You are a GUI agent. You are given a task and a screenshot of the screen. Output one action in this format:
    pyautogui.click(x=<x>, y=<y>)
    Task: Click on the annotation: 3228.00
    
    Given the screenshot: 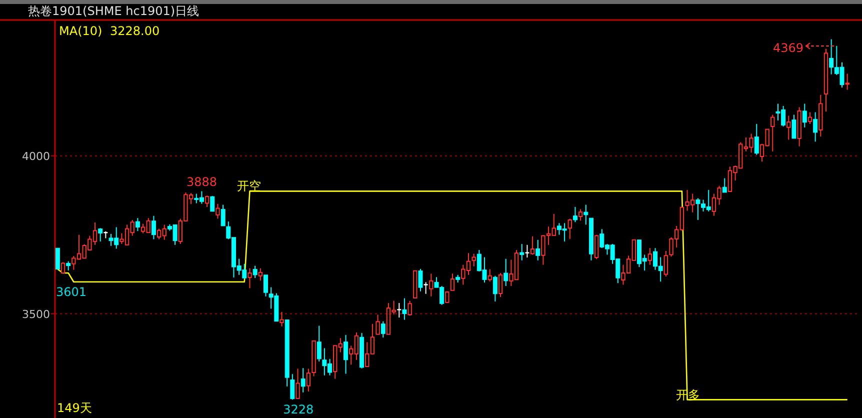 What is the action you would take?
    pyautogui.click(x=135, y=31)
    